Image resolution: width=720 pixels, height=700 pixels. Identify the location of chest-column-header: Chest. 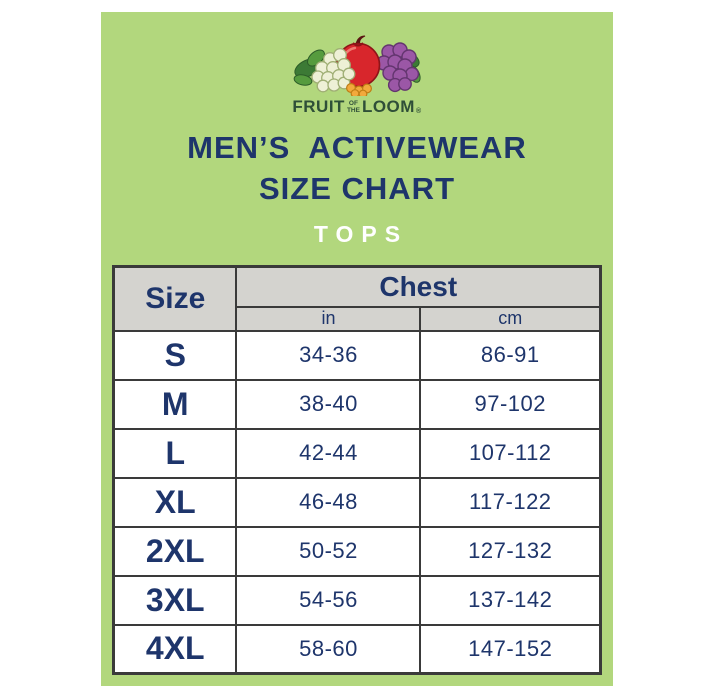
(418, 286).